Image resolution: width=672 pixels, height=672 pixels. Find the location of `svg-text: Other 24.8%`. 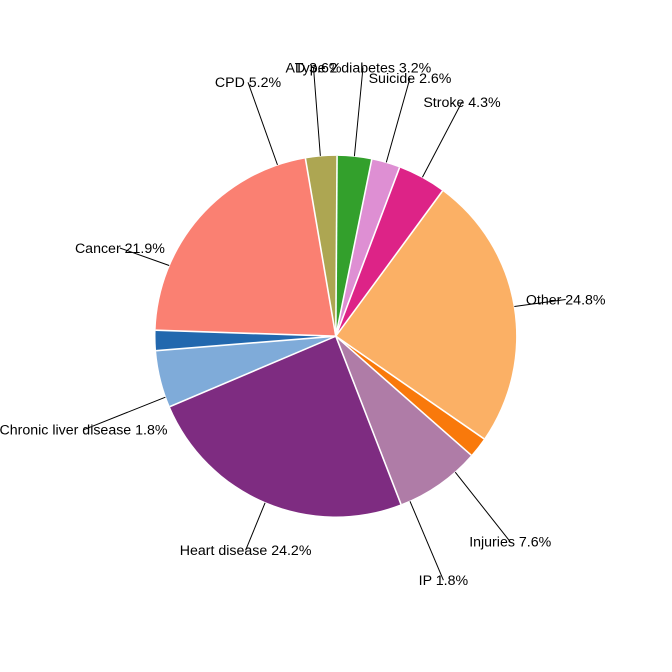

svg-text: Other 24.8% is located at coordinates (566, 300).